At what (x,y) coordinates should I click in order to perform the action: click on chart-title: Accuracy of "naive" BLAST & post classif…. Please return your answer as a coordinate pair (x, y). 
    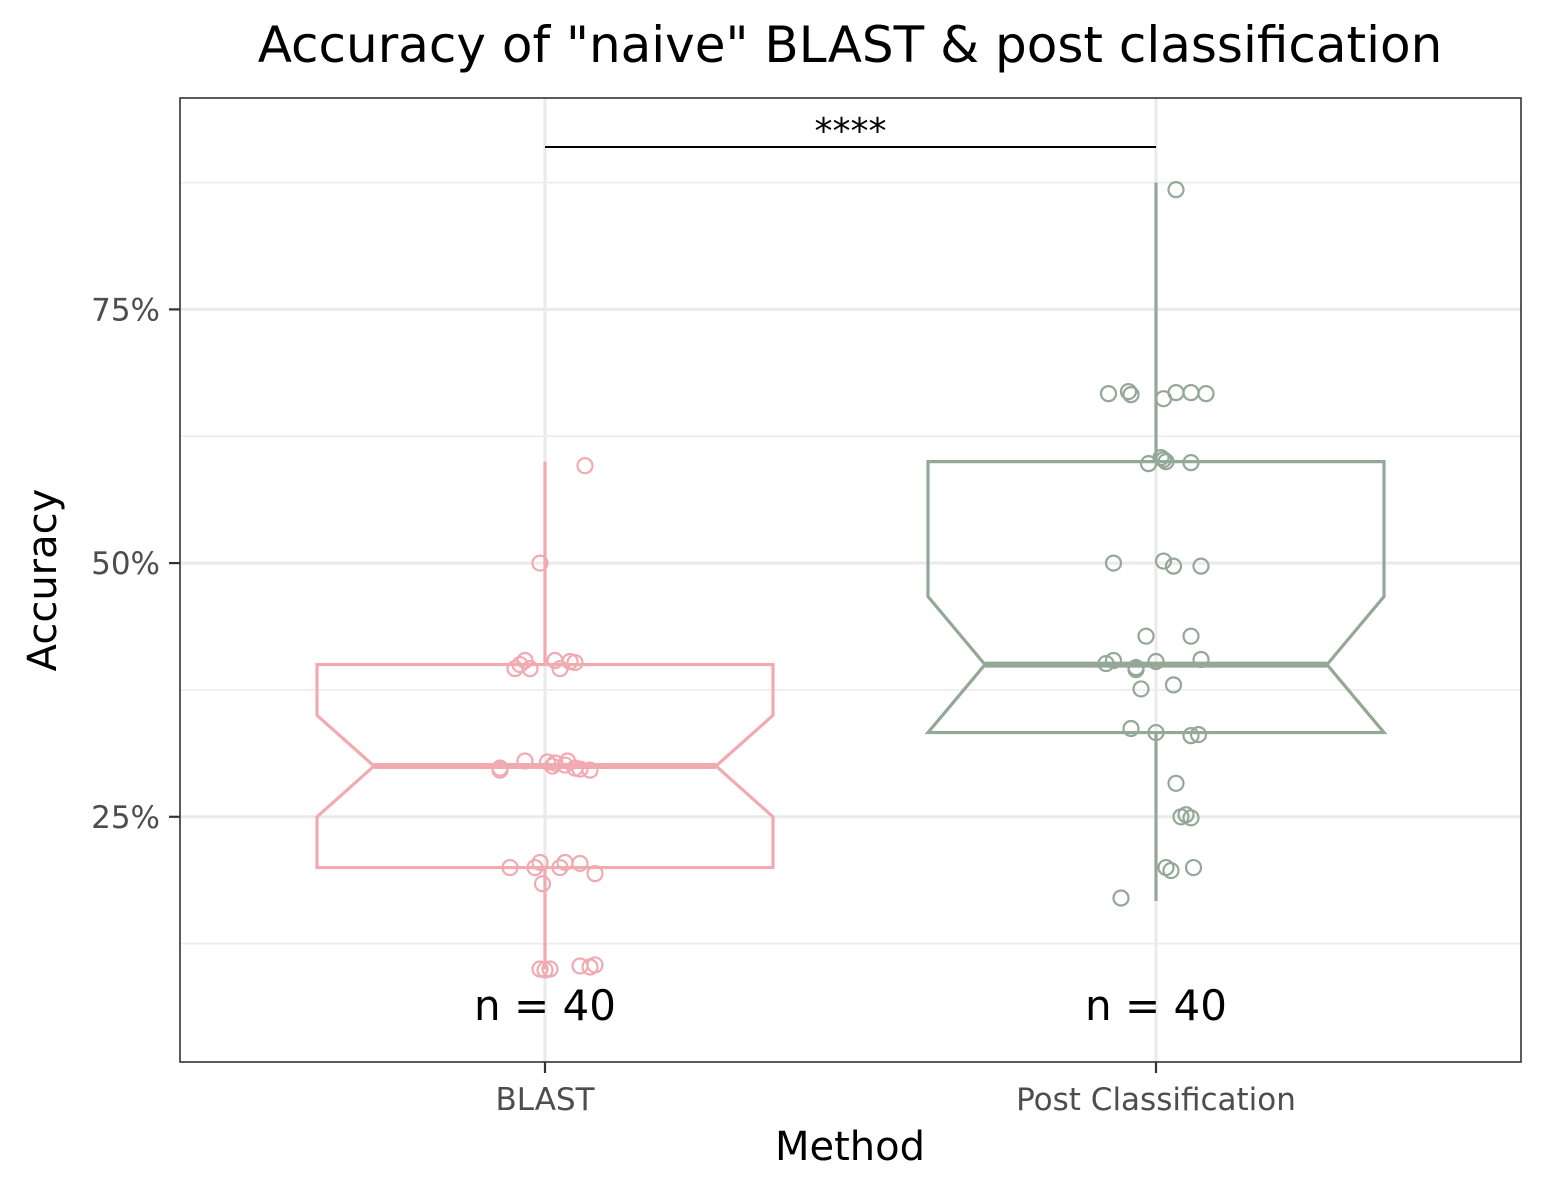
    Looking at the image, I should click on (850, 45).